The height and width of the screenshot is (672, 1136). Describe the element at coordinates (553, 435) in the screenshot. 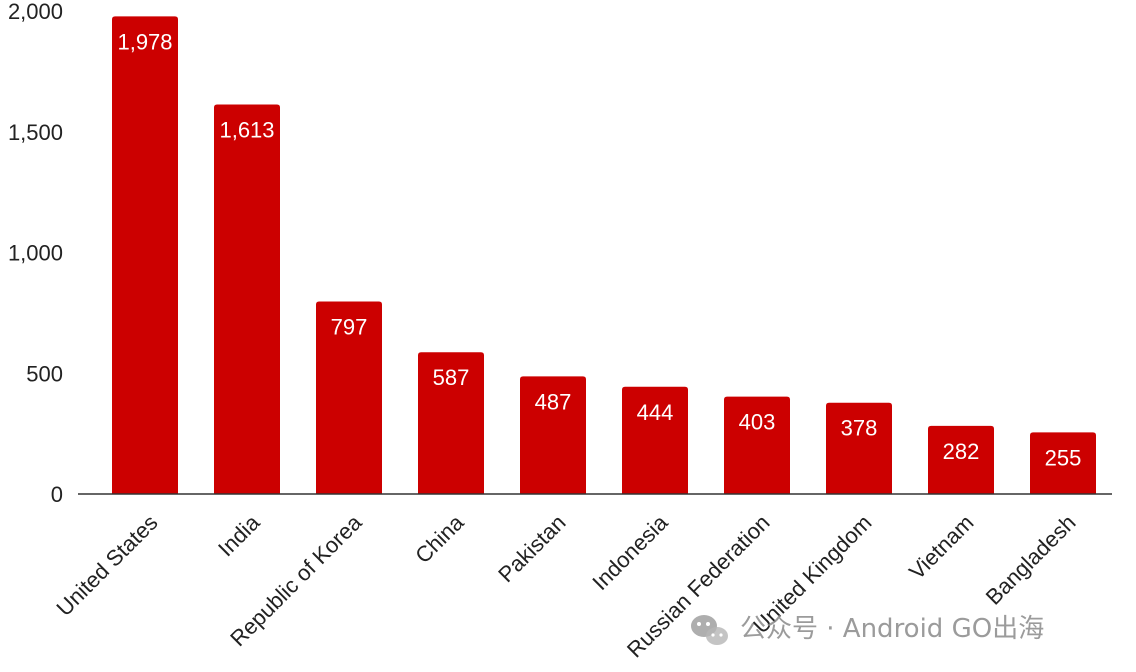

I see `bar-pakistan` at that location.